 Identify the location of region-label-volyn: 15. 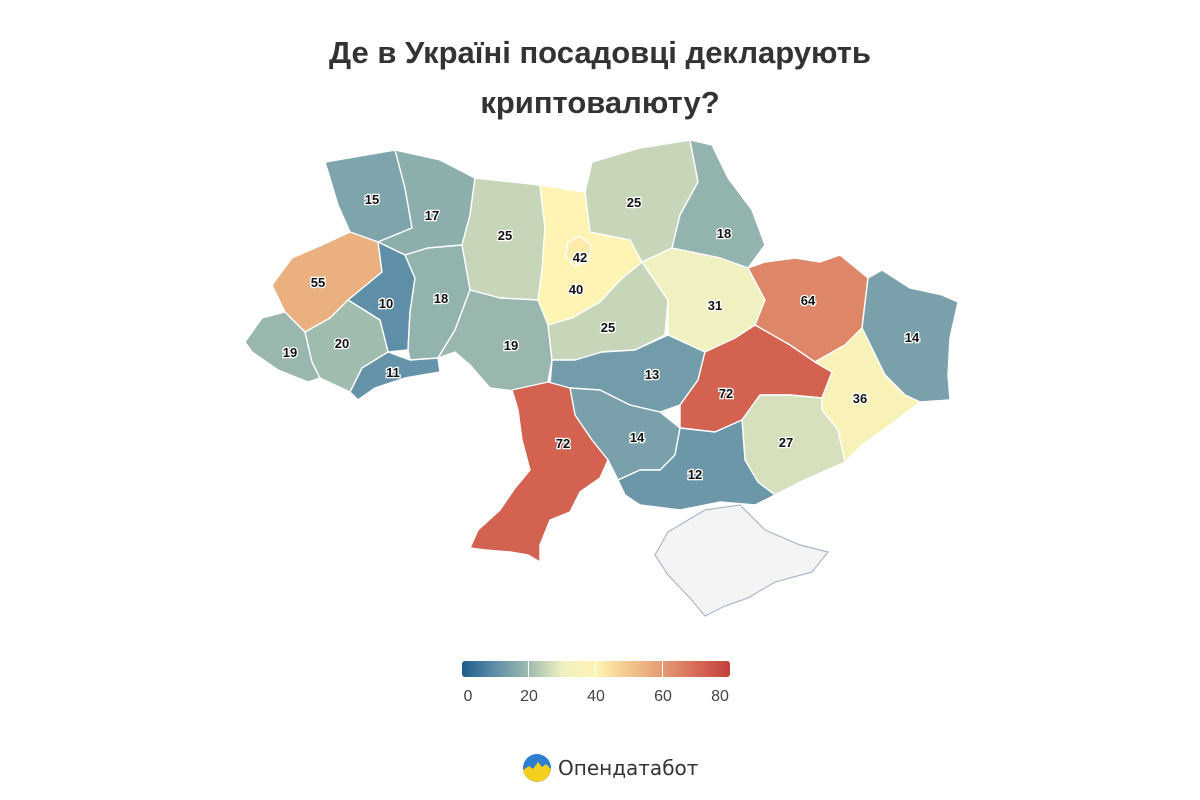
(372, 199).